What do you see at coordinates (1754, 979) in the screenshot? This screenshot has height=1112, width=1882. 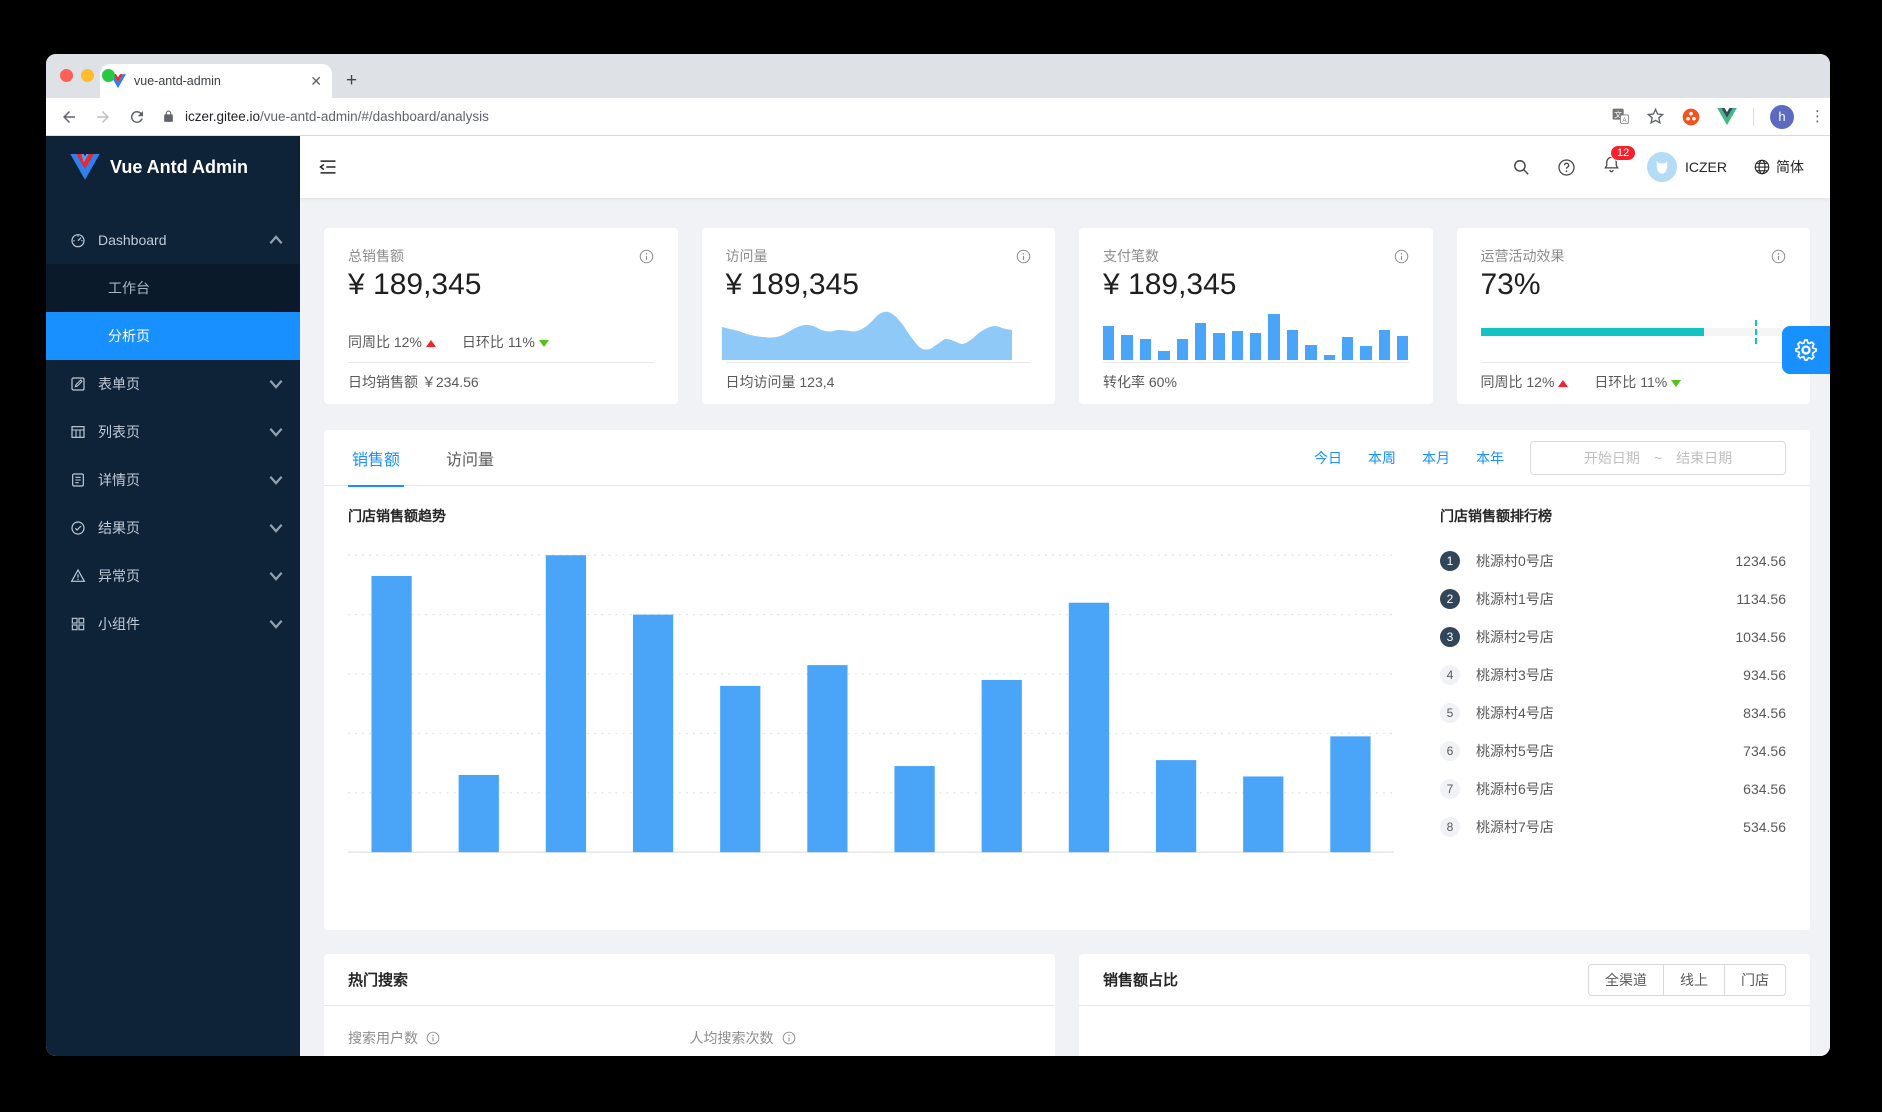 I see `channel-store-button: 门店` at bounding box center [1754, 979].